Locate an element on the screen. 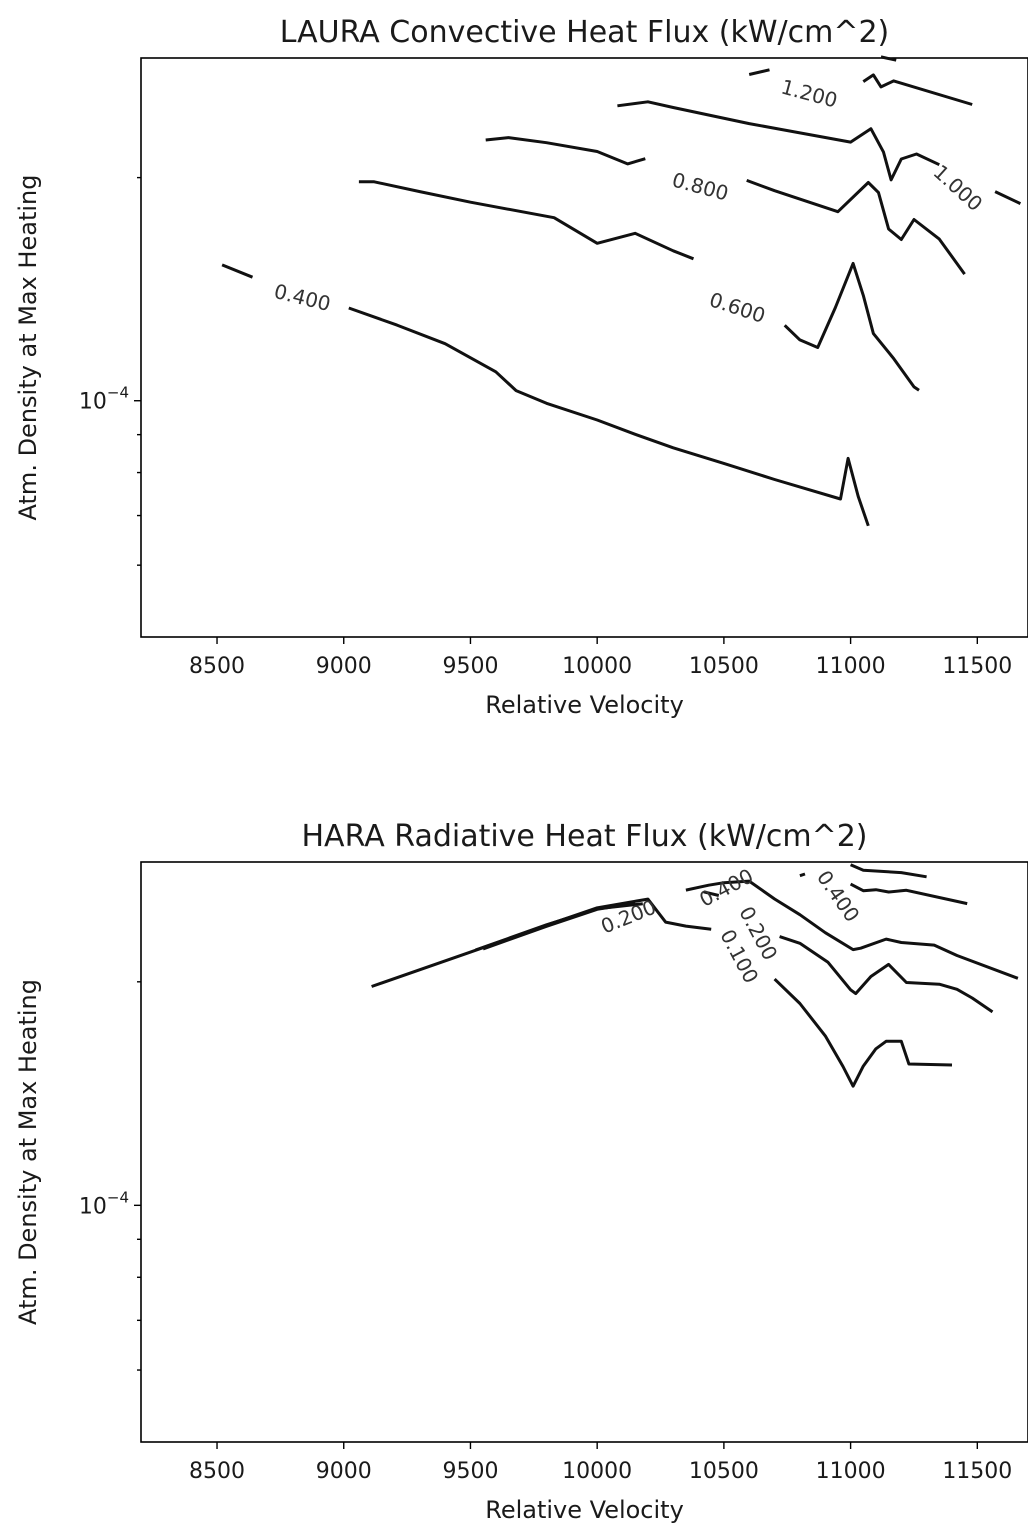 The image size is (1028, 1526). chart-title: LAURA Convective Heat Flux (kW/cm^2) is located at coordinates (585, 32).